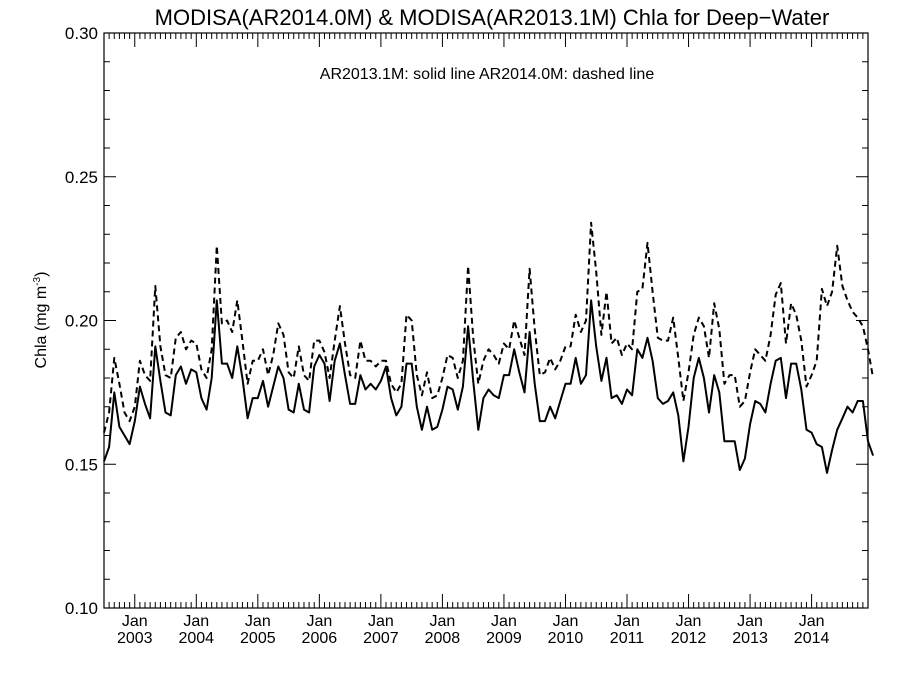 The image size is (900, 675). I want to click on y-tick-label: 0.30, so click(81, 33).